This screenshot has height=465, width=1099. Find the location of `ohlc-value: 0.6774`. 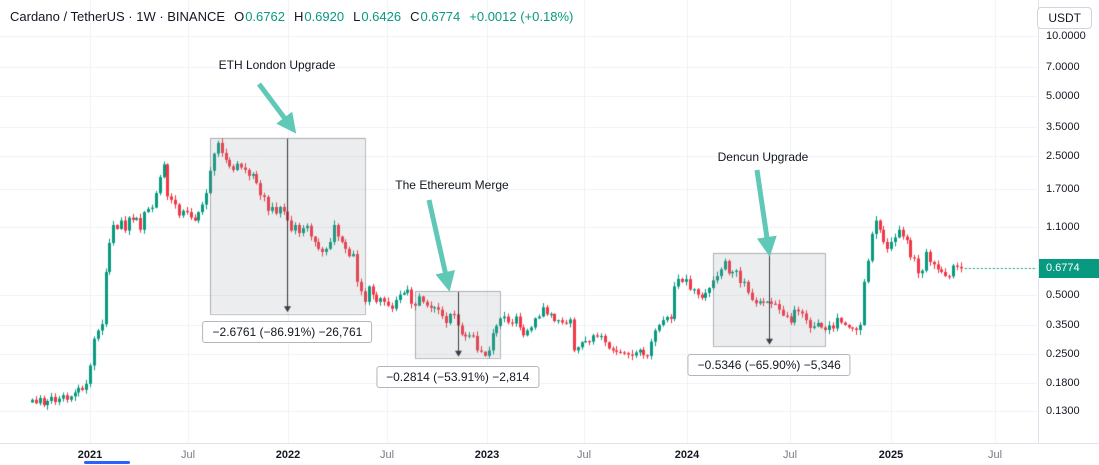

ohlc-value: 0.6774 is located at coordinates (440, 16).